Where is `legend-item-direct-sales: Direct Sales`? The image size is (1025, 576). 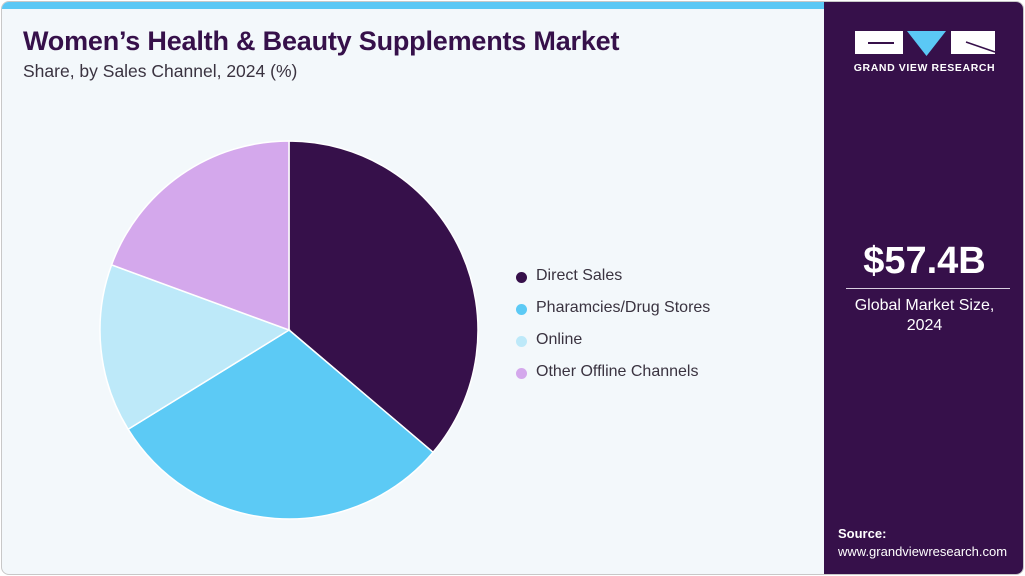 legend-item-direct-sales: Direct Sales is located at coordinates (613, 276).